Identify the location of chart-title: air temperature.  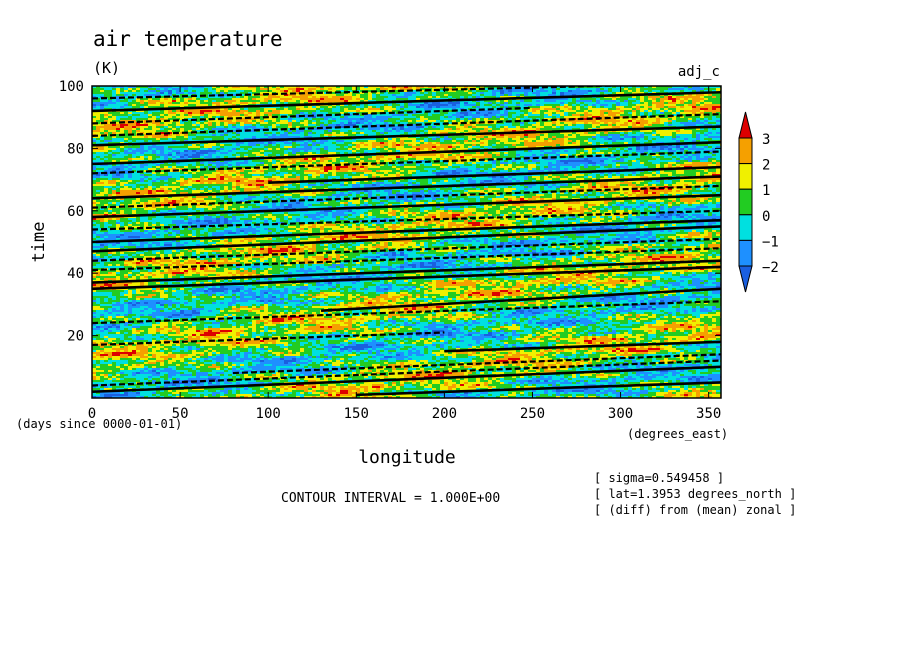
(188, 39).